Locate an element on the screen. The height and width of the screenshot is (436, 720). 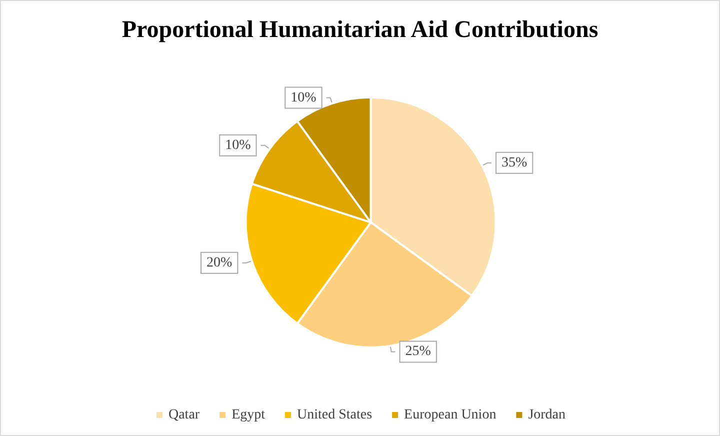
legend-label: Jordan is located at coordinates (547, 415).